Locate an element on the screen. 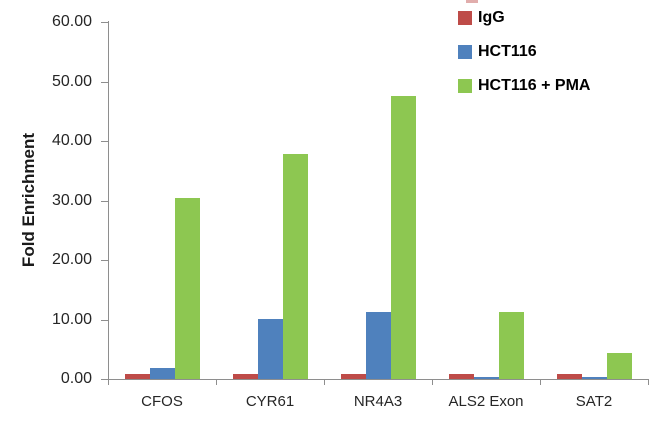  legend-label: IgG is located at coordinates (491, 17).